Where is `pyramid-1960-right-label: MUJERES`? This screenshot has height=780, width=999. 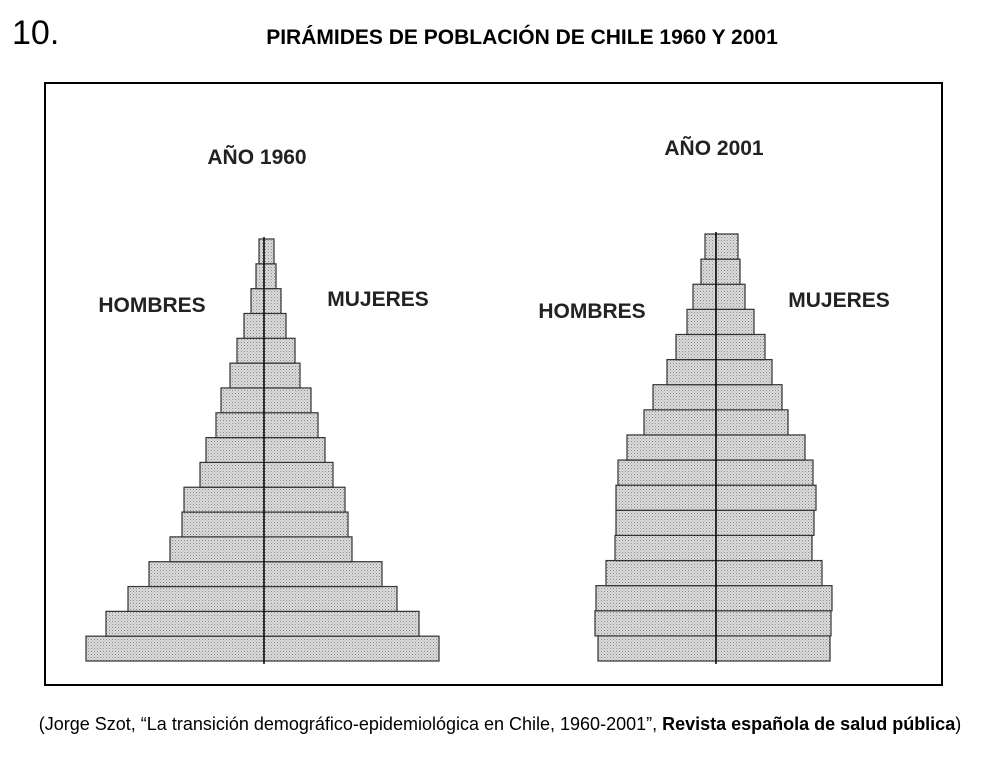
pyramid-1960-right-label: MUJERES is located at coordinates (378, 299).